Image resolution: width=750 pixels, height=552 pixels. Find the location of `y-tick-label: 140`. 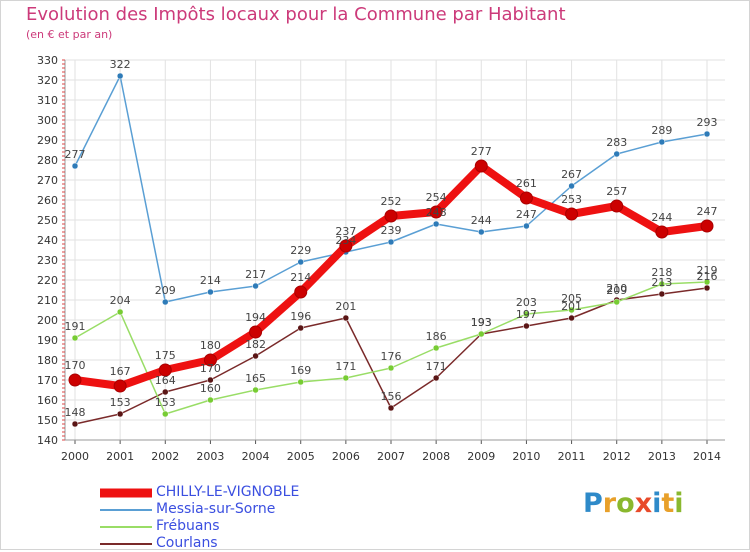

y-tick-label: 140 is located at coordinates (47, 440).